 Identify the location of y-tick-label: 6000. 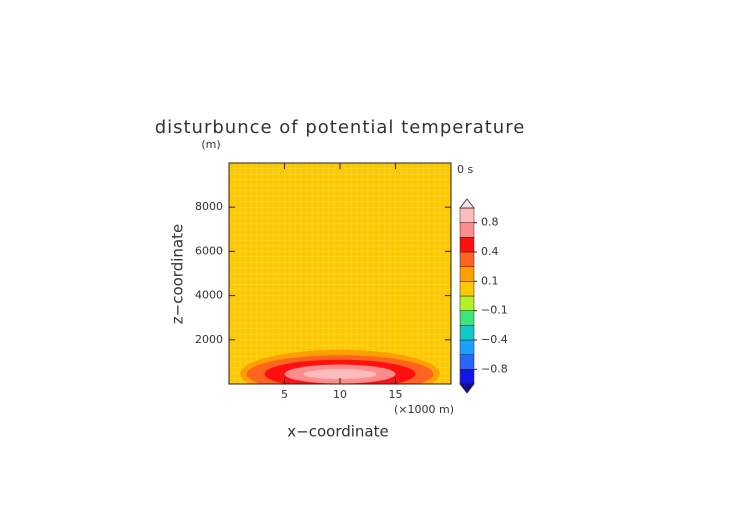
(209, 250).